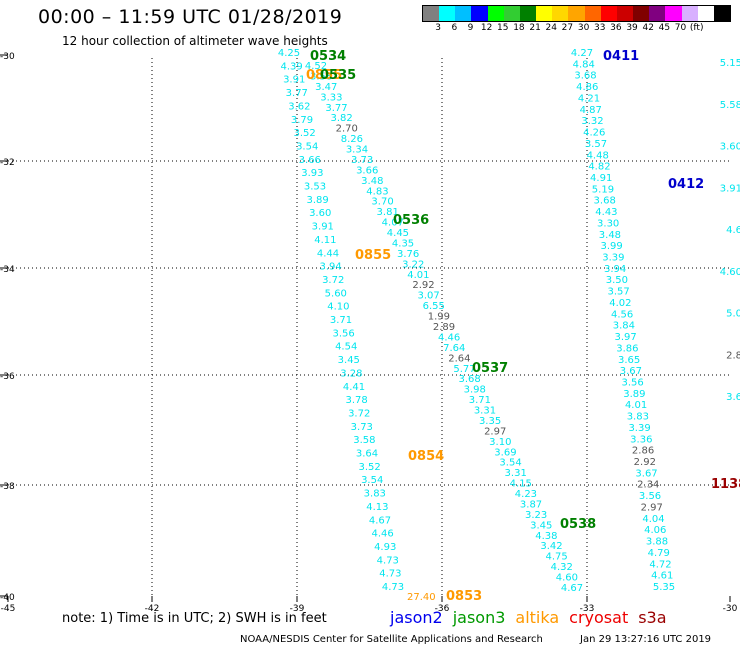 The image size is (740, 650). I want to click on wave-height-value: 4.72, so click(660, 564).